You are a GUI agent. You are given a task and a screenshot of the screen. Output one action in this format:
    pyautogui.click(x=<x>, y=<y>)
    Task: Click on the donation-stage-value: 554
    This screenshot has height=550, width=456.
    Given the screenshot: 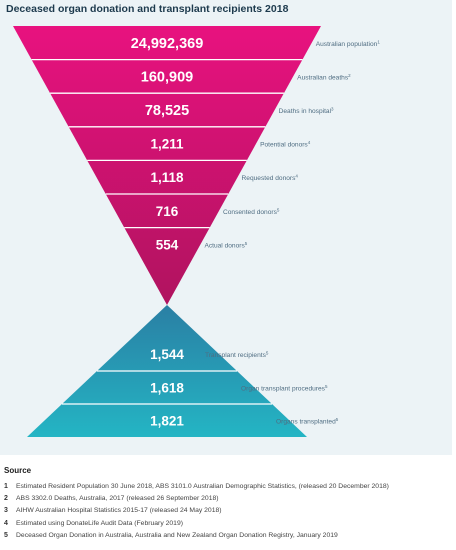 What is the action you would take?
    pyautogui.click(x=167, y=244)
    